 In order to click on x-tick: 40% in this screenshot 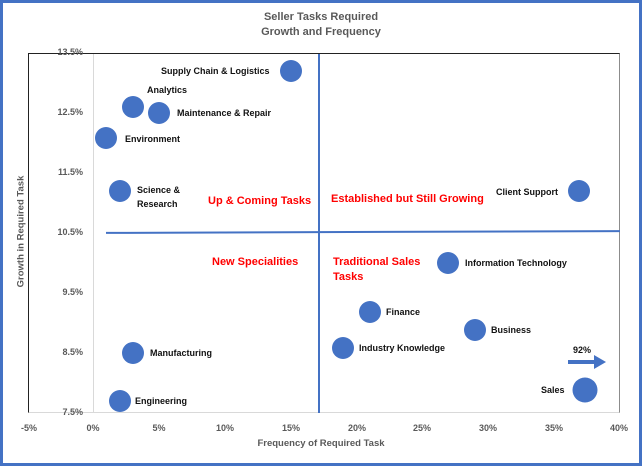, I will do `click(618, 428)`.